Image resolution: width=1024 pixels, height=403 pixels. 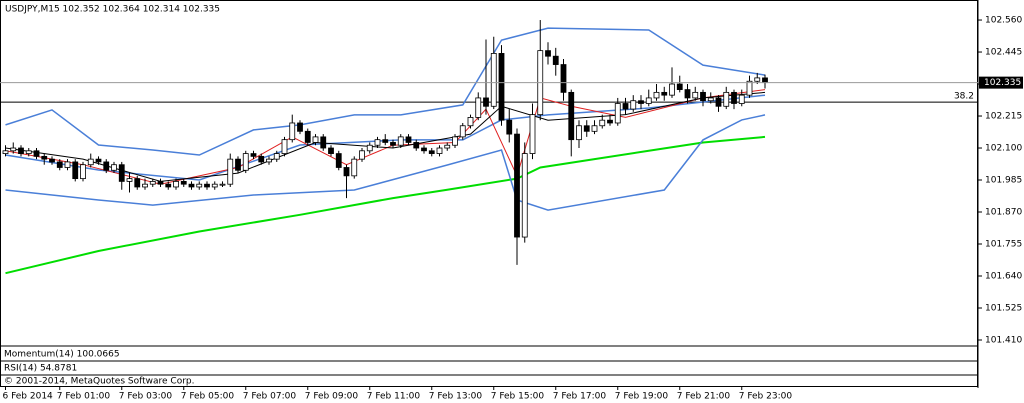 What do you see at coordinates (332, 397) in the screenshot?
I see `x-tick-label: 7 Feb 09:00` at bounding box center [332, 397].